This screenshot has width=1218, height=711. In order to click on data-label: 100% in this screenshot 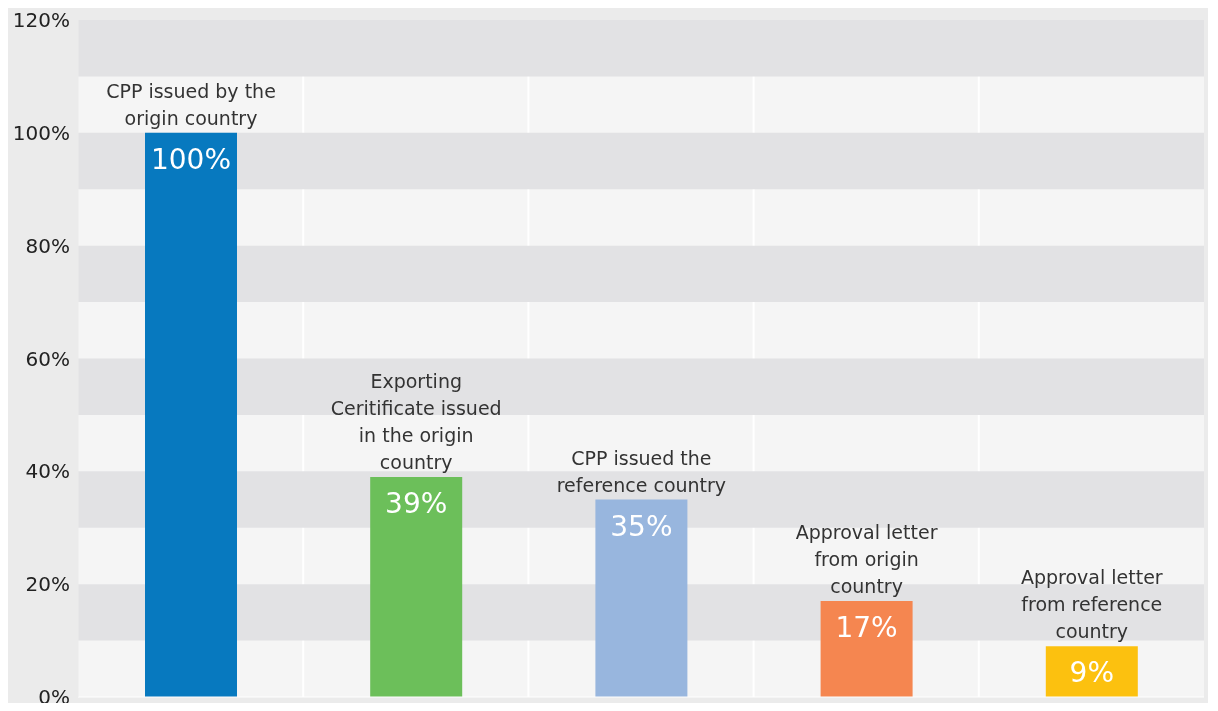, I will do `click(191, 159)`.